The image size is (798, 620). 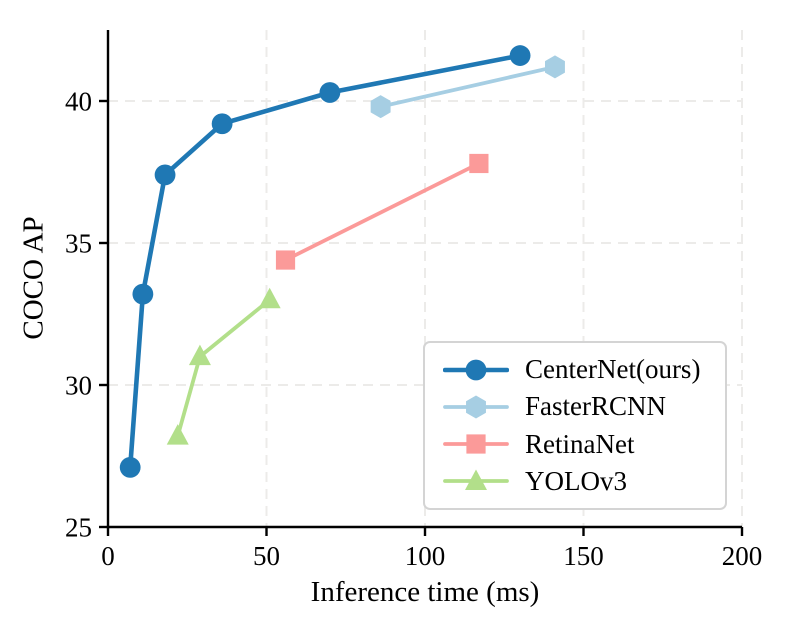 What do you see at coordinates (425, 556) in the screenshot?
I see `x-tick-label-100: 100` at bounding box center [425, 556].